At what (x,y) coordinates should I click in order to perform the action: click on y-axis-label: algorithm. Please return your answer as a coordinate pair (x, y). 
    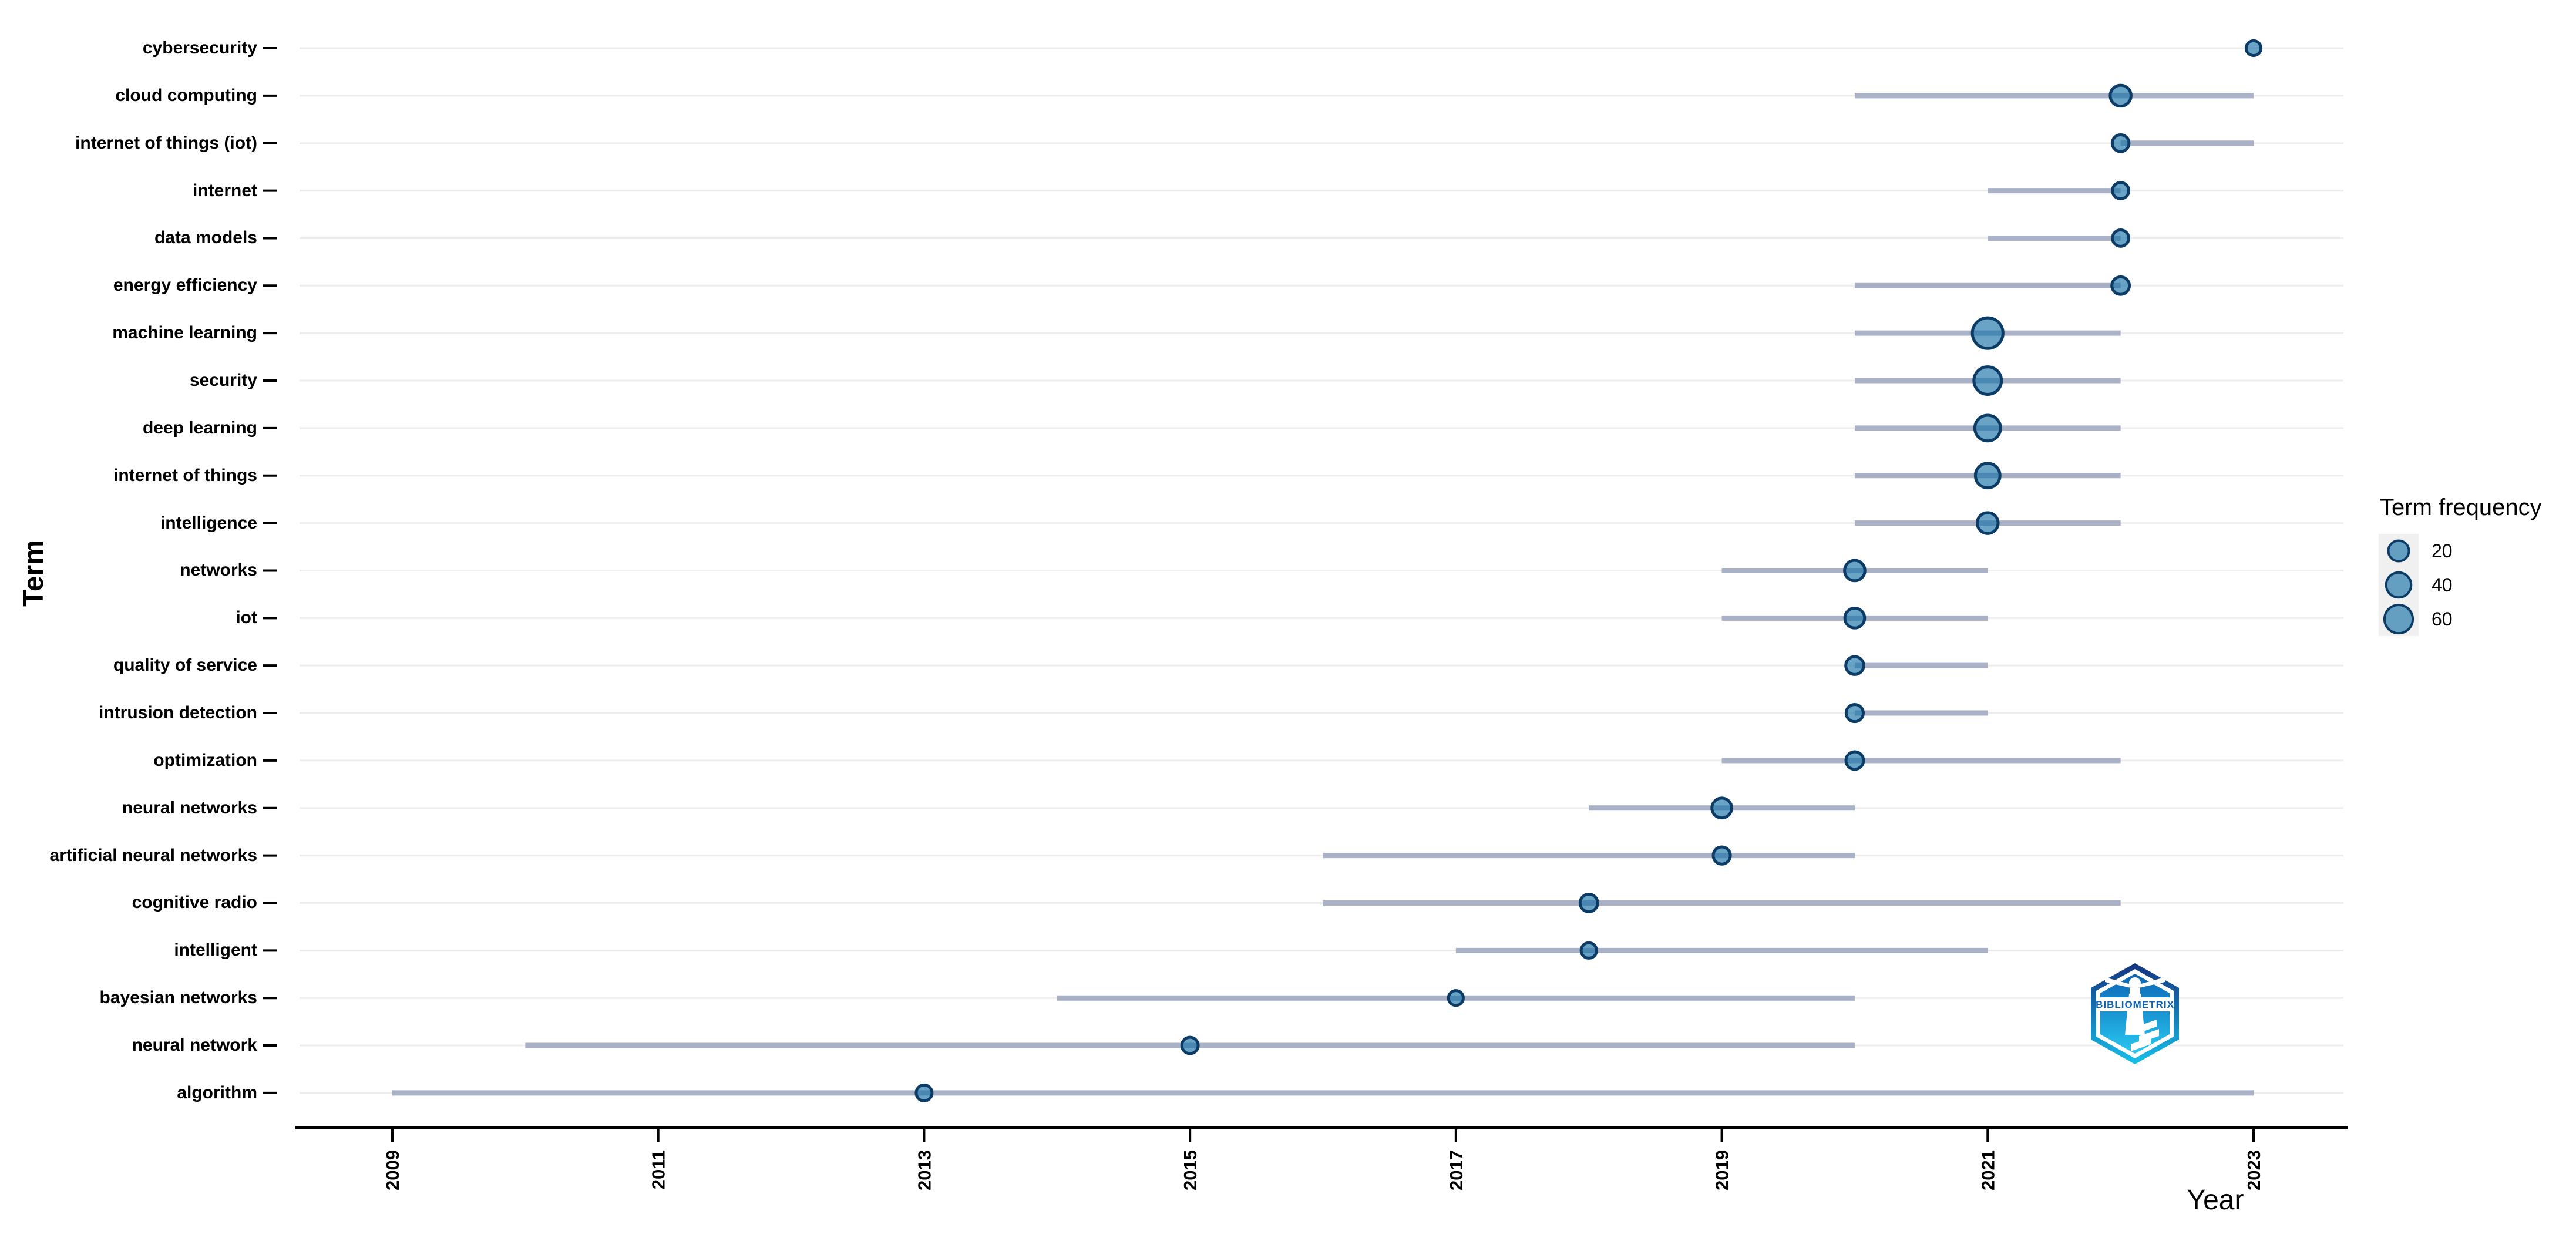
    Looking at the image, I should click on (217, 1092).